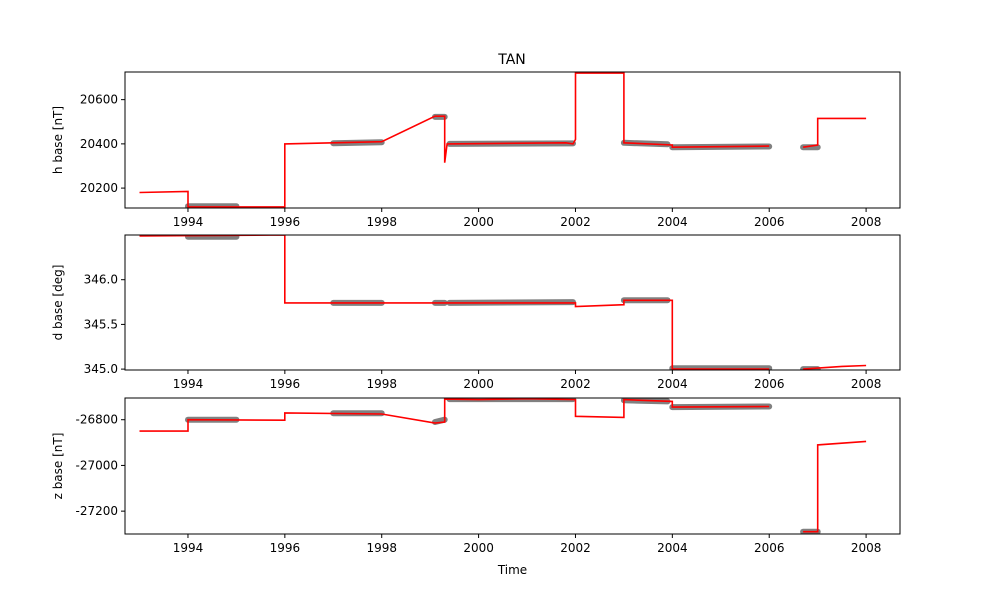  I want to click on z-base-x-tick-label: 2008, so click(866, 548).